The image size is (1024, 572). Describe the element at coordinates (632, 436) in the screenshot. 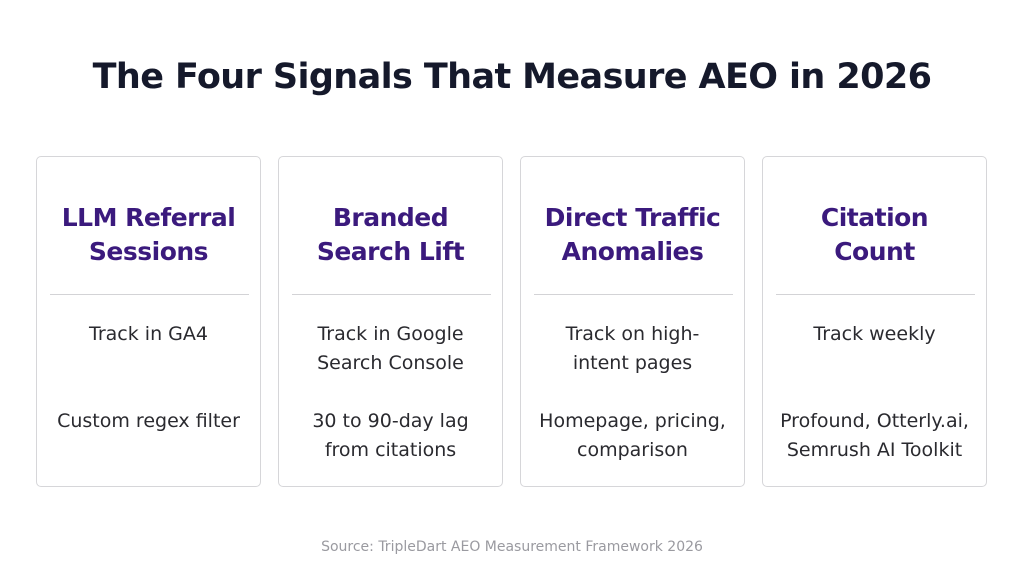

I see `card-detail-text: Homepage, pricing, comparison` at that location.